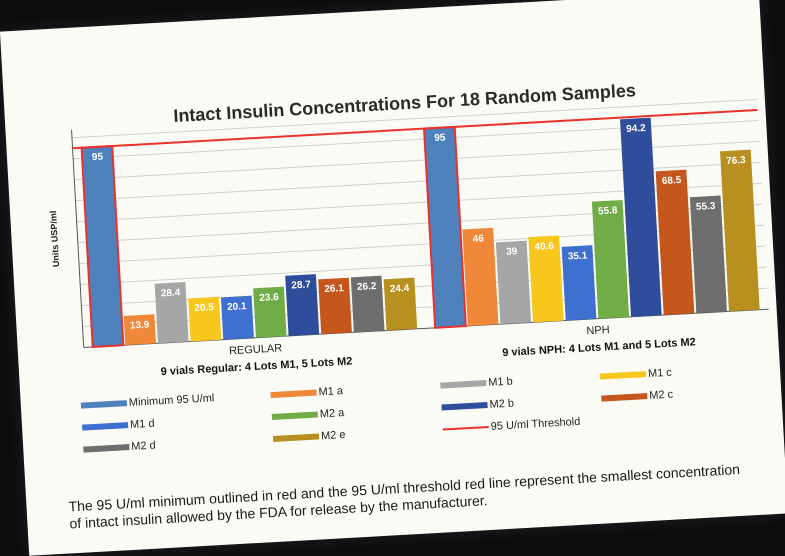 This screenshot has width=785, height=556. I want to click on bar-value-label: 40.6, so click(544, 247).